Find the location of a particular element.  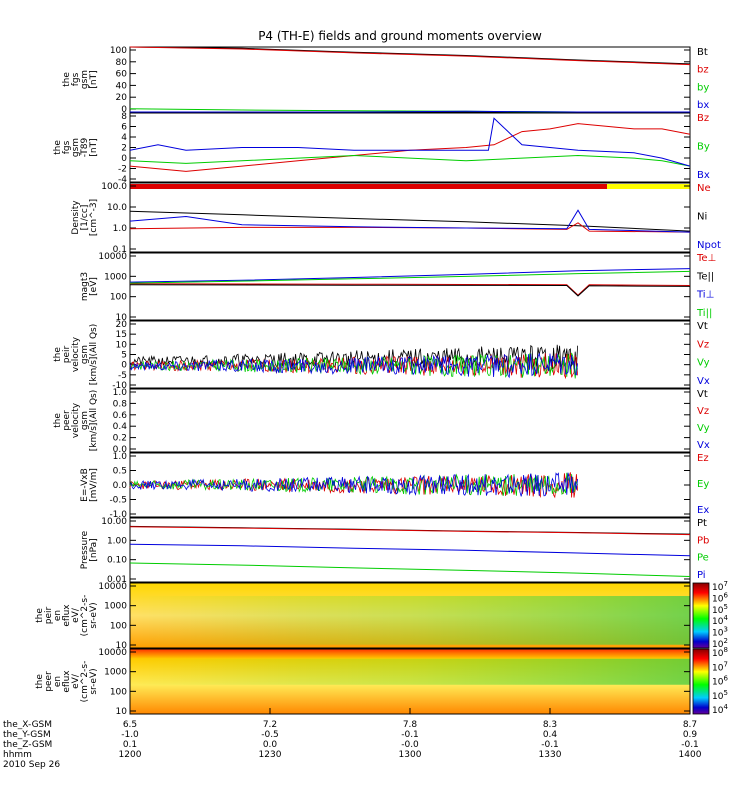

y-axis-label-temperature: magt3 [eV] is located at coordinates (89, 286).